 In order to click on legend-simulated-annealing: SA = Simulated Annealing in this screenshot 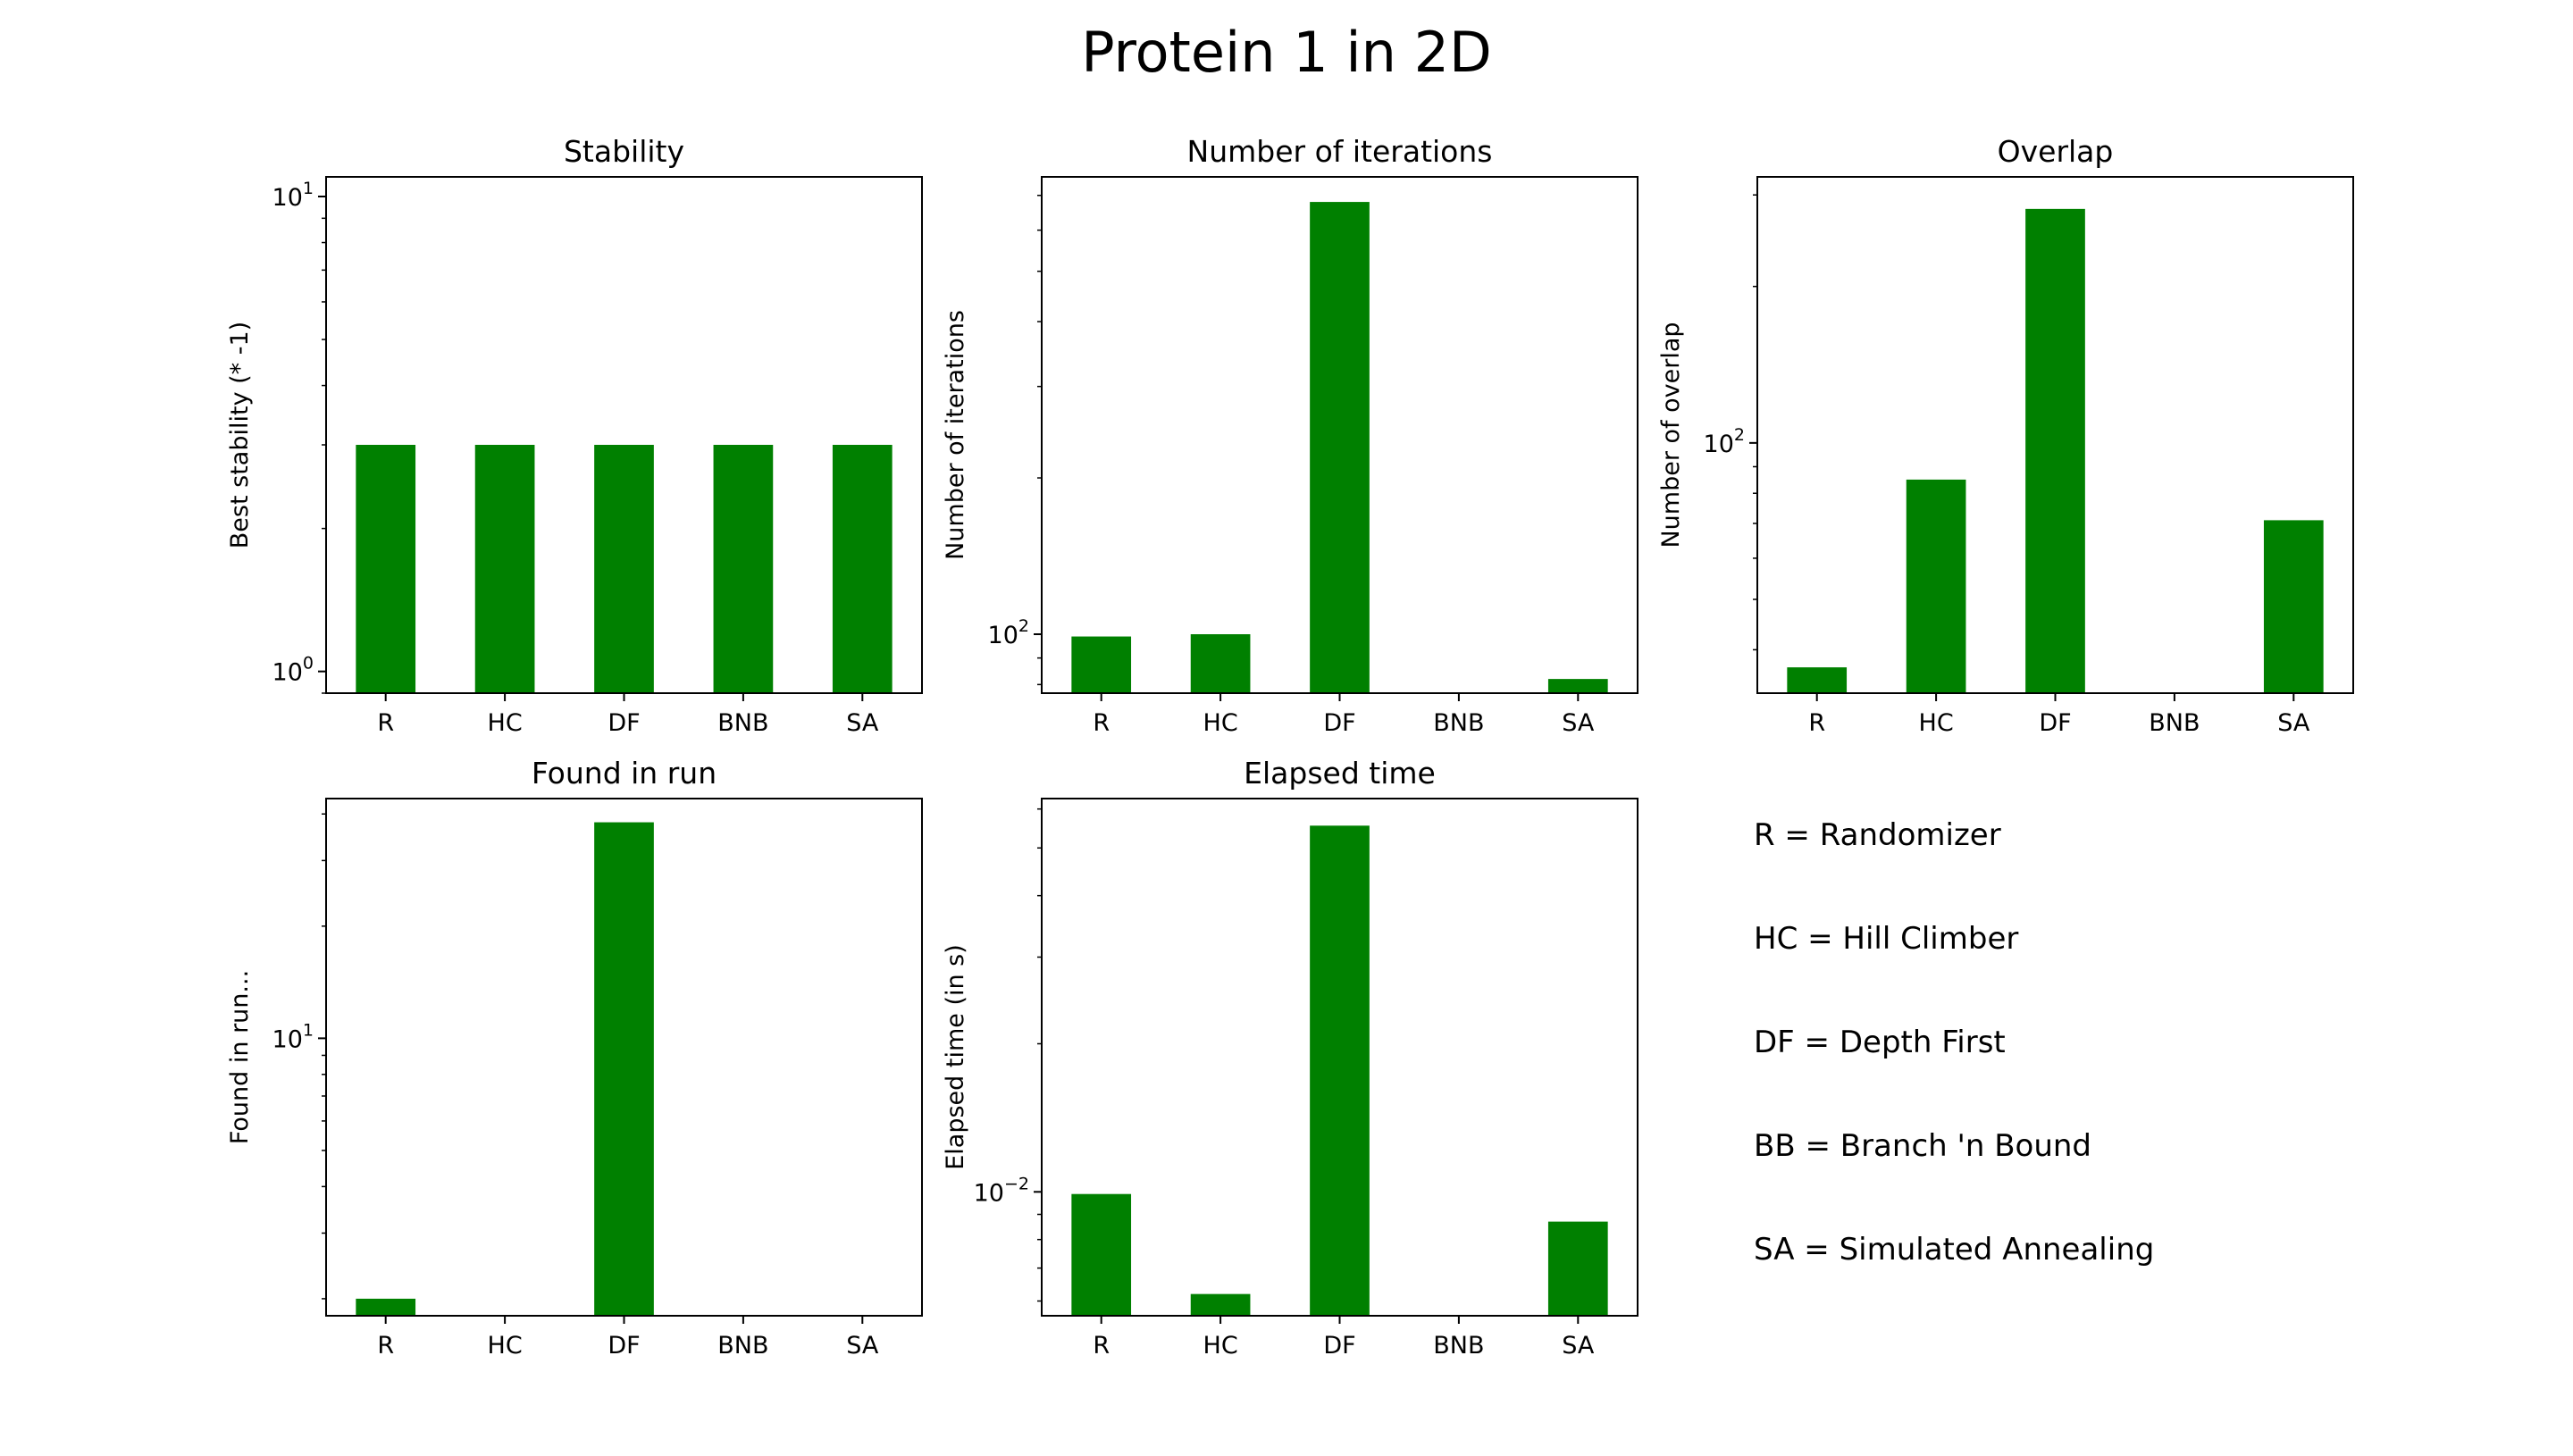, I will do `click(1955, 1250)`.